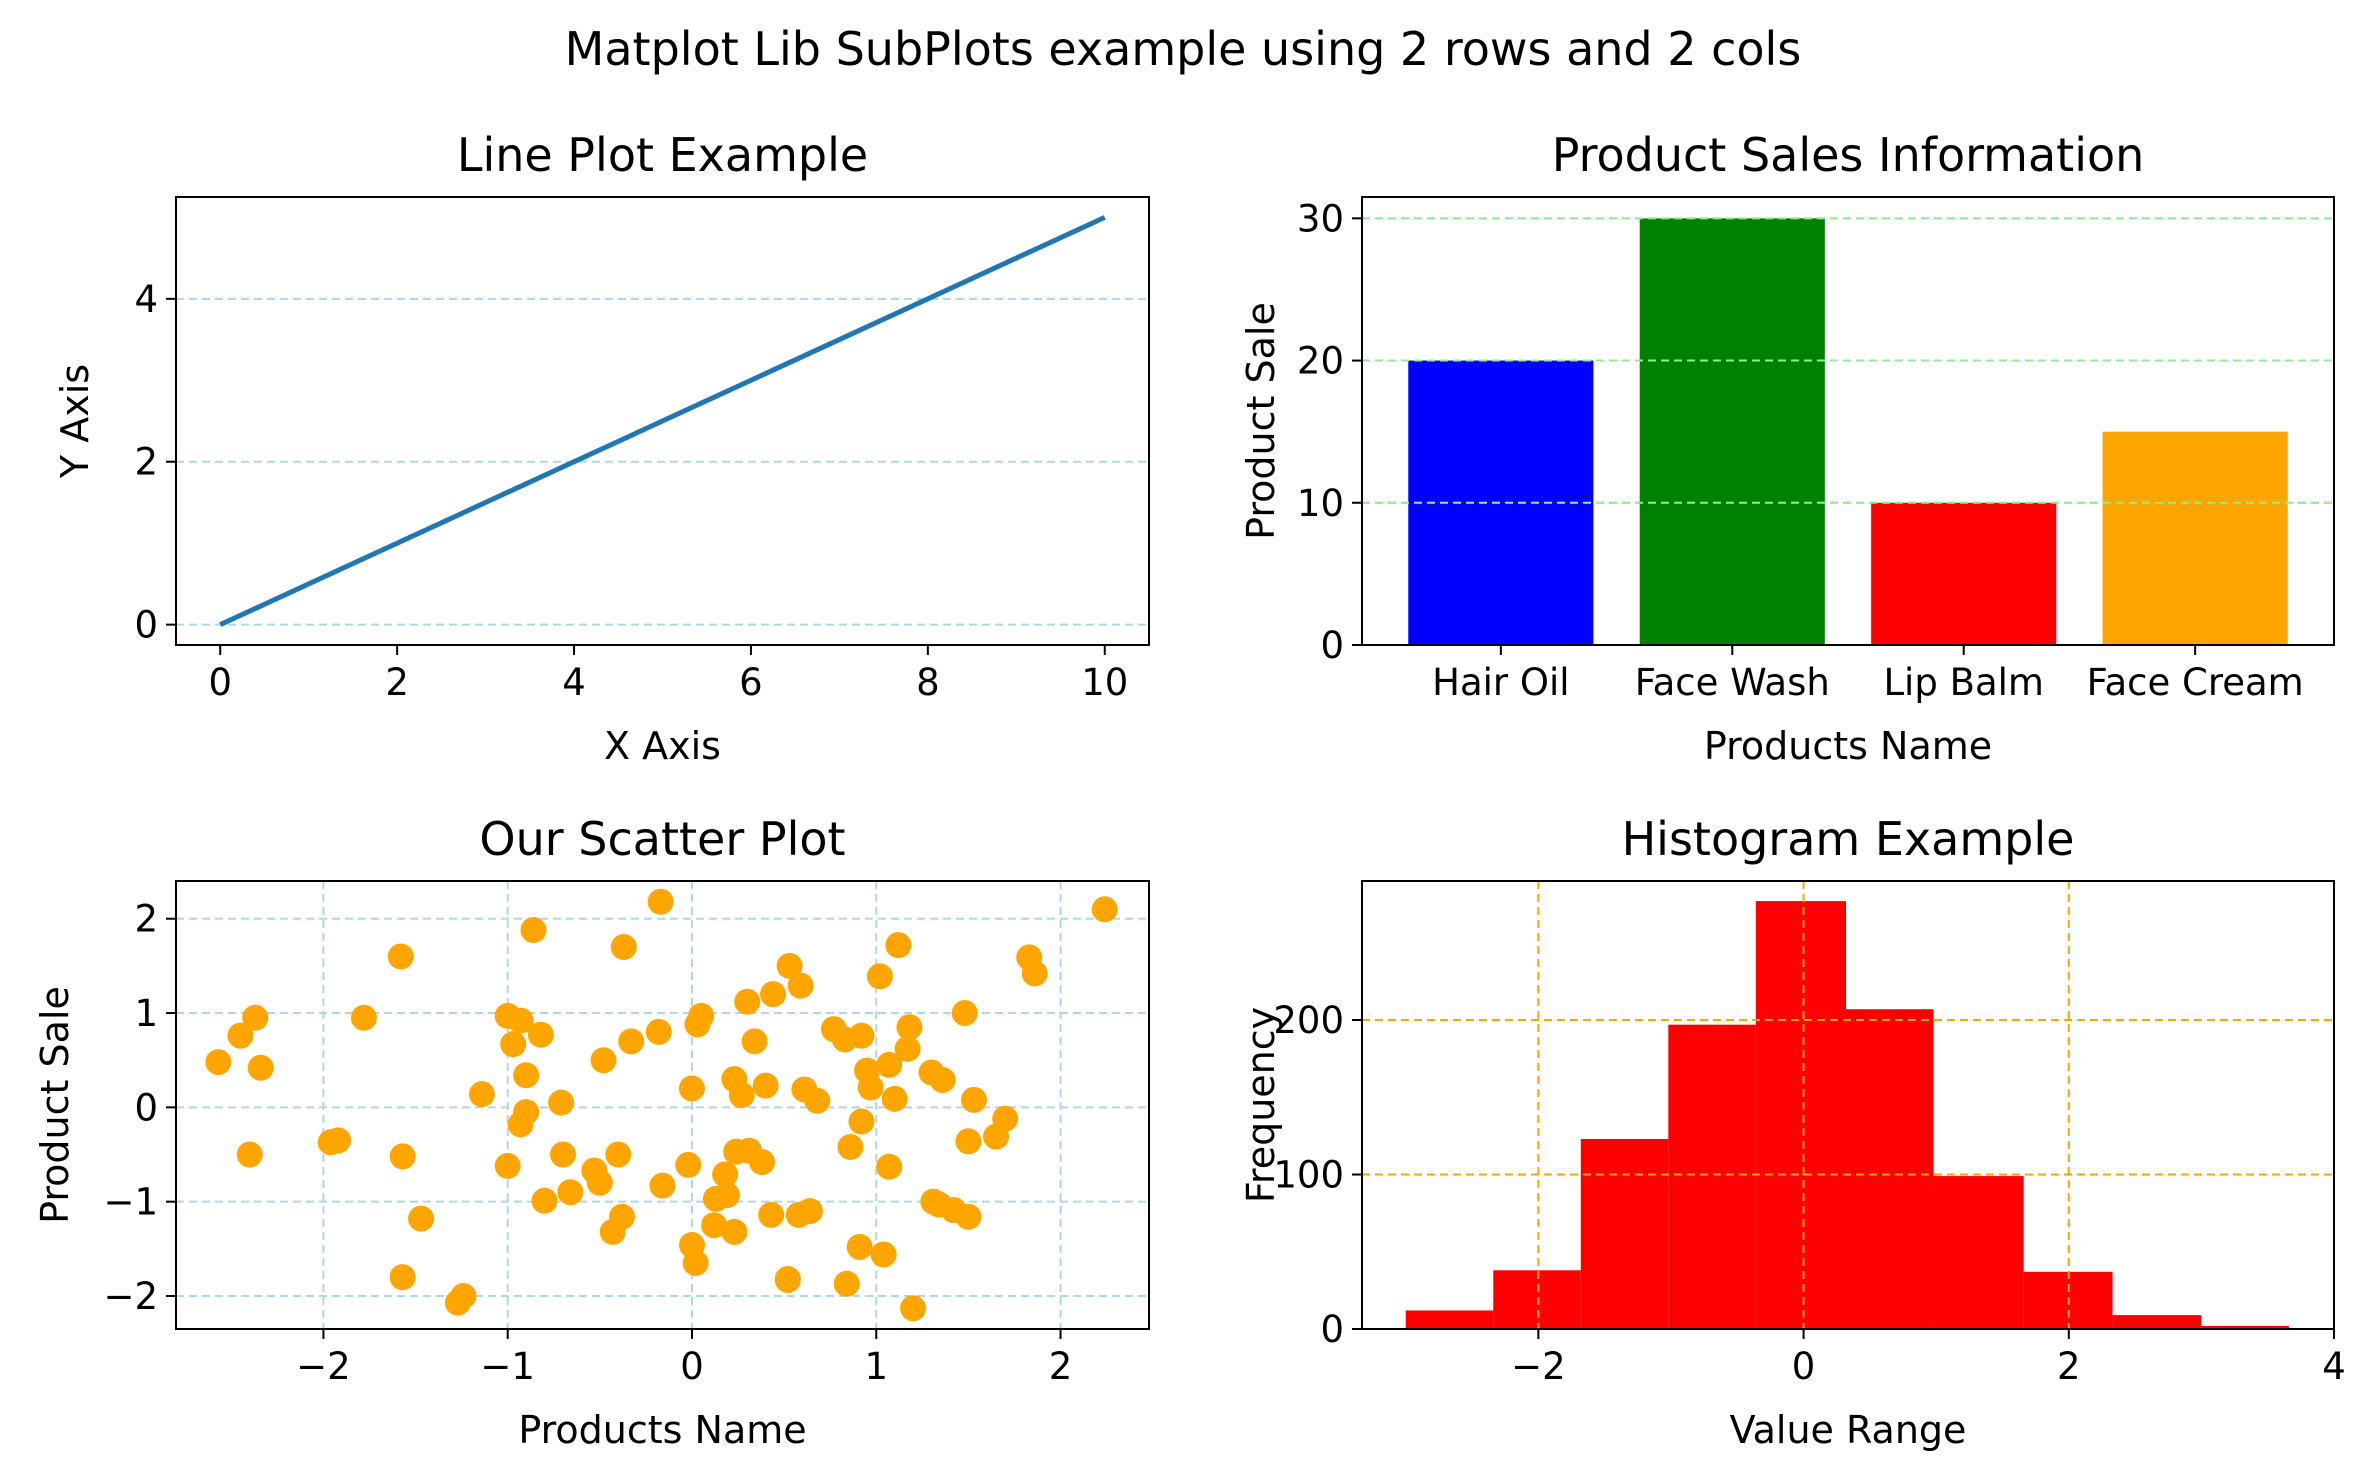  I want to click on subplot-title: Our Scatter Plot, so click(662, 839).